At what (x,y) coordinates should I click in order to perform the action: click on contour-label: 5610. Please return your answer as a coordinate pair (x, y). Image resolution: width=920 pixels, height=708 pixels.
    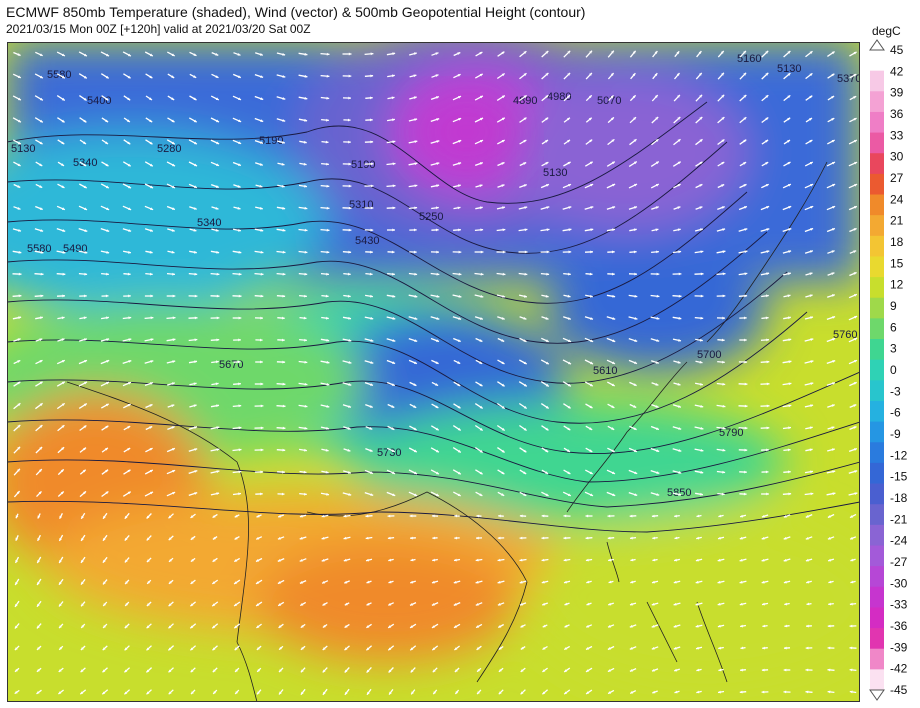
    Looking at the image, I should click on (605, 371).